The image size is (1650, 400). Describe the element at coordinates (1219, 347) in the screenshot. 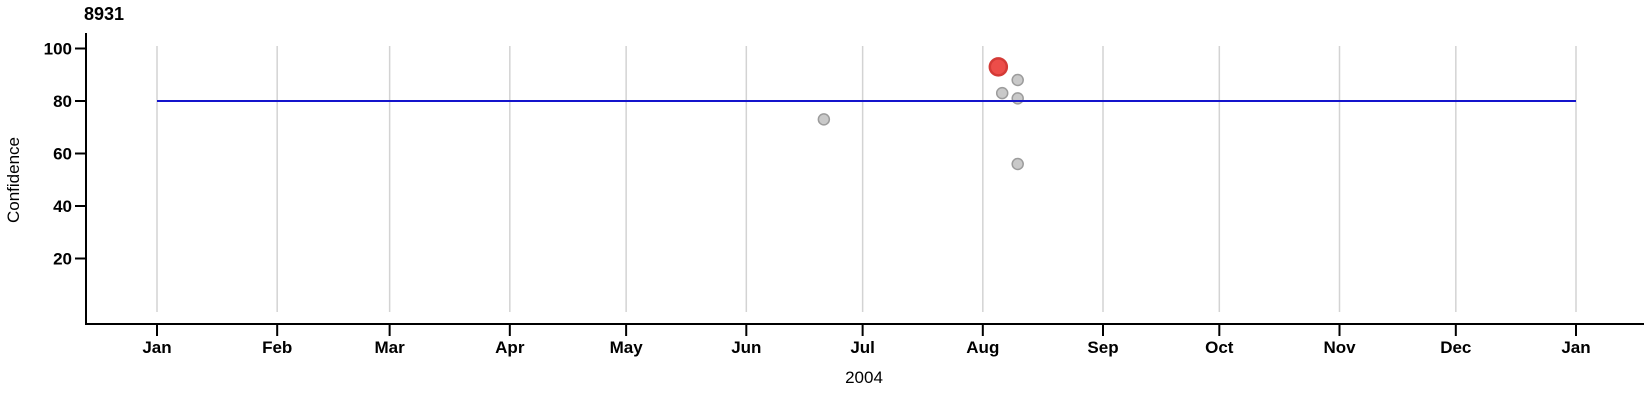

I see `x-tick-label: Oct` at that location.